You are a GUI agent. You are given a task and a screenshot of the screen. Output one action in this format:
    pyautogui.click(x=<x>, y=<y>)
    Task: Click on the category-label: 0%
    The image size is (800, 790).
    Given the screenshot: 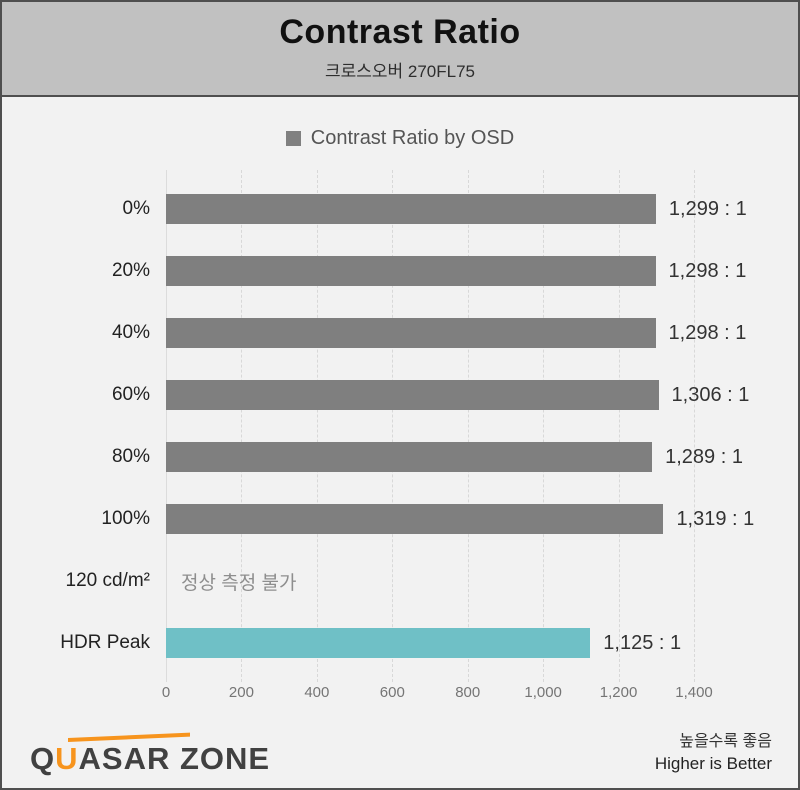 What is the action you would take?
    pyautogui.click(x=136, y=209)
    